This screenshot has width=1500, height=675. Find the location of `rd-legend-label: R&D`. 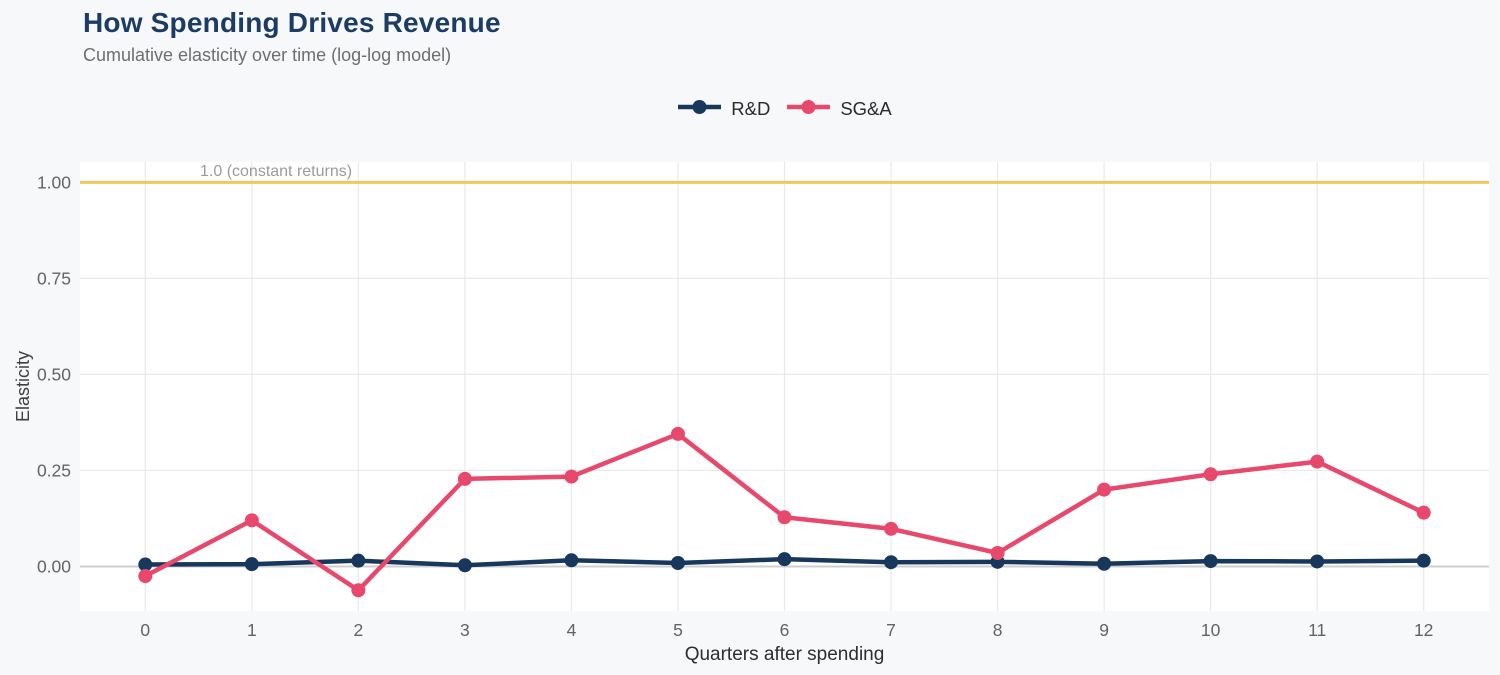

rd-legend-label: R&D is located at coordinates (751, 108).